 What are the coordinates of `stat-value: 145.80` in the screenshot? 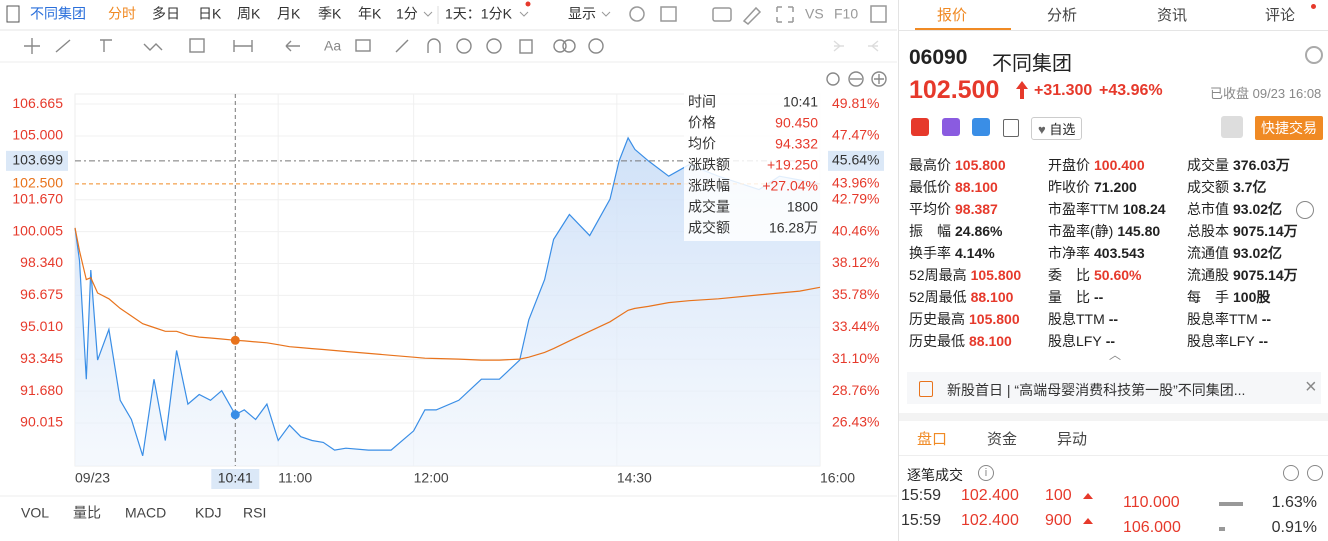 It's located at (1139, 231).